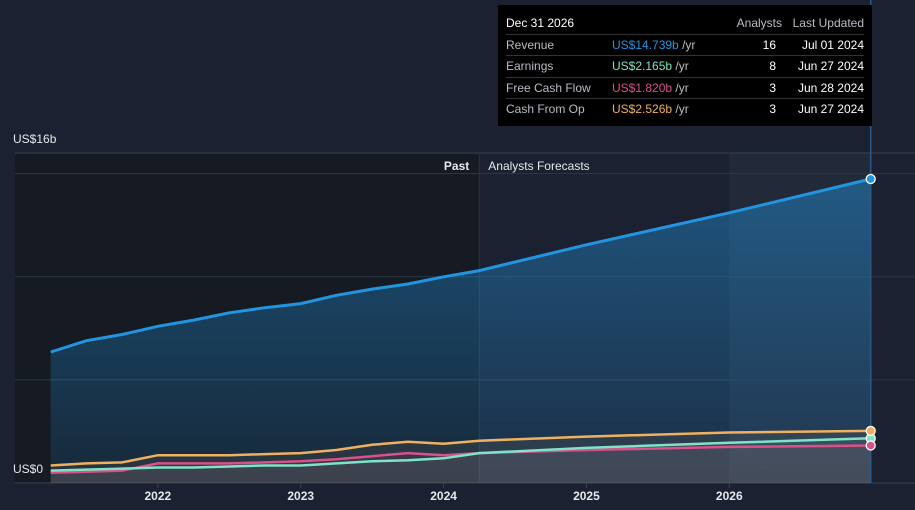  Describe the element at coordinates (35, 139) in the screenshot. I see `y-tick-label: US$16b` at that location.